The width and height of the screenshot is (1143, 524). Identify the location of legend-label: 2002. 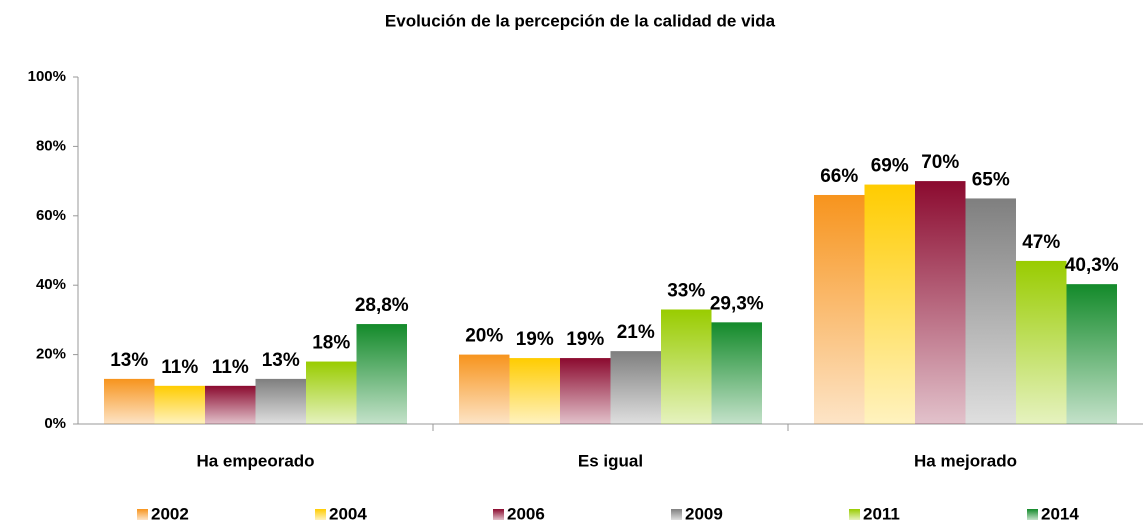
(170, 513).